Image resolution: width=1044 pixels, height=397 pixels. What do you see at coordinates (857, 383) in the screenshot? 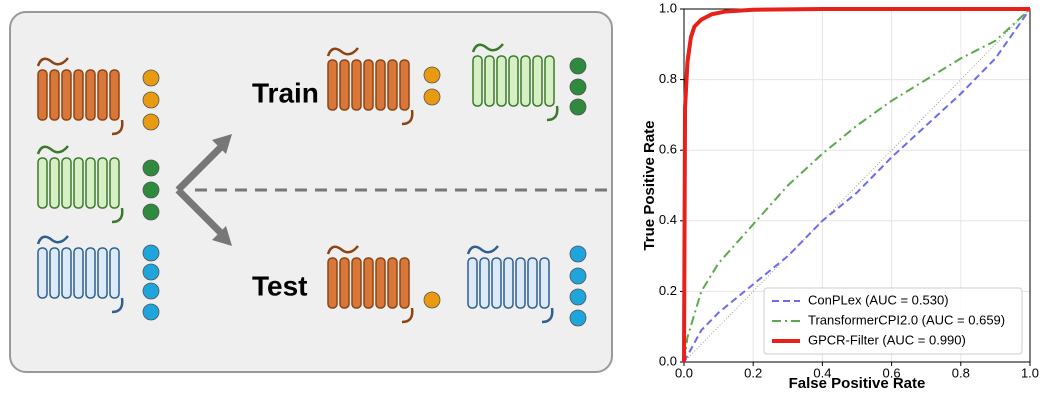
I see `x-axis-label: False Positive Rate` at bounding box center [857, 383].